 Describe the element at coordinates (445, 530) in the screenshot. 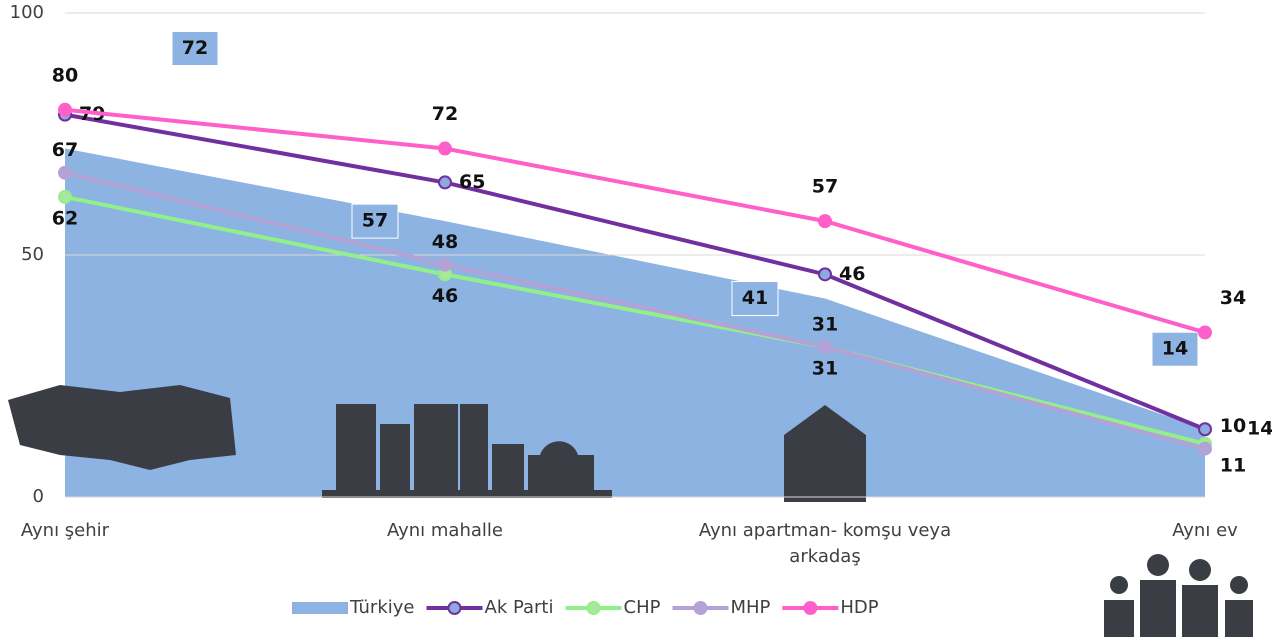

I see `x-tick-label: Aynı mahalle` at that location.